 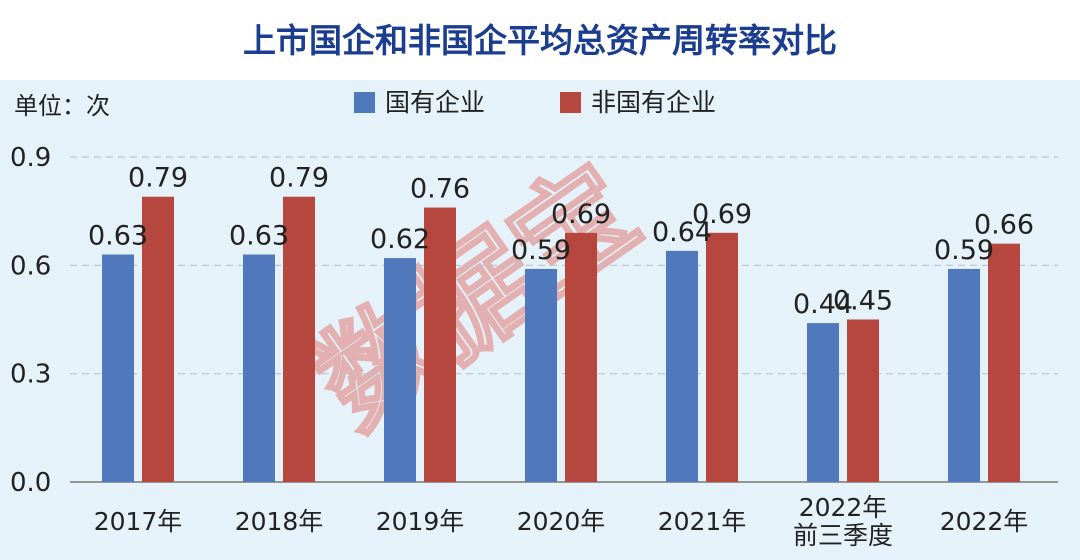 I want to click on x-tick-label: 2017年, so click(x=138, y=521).